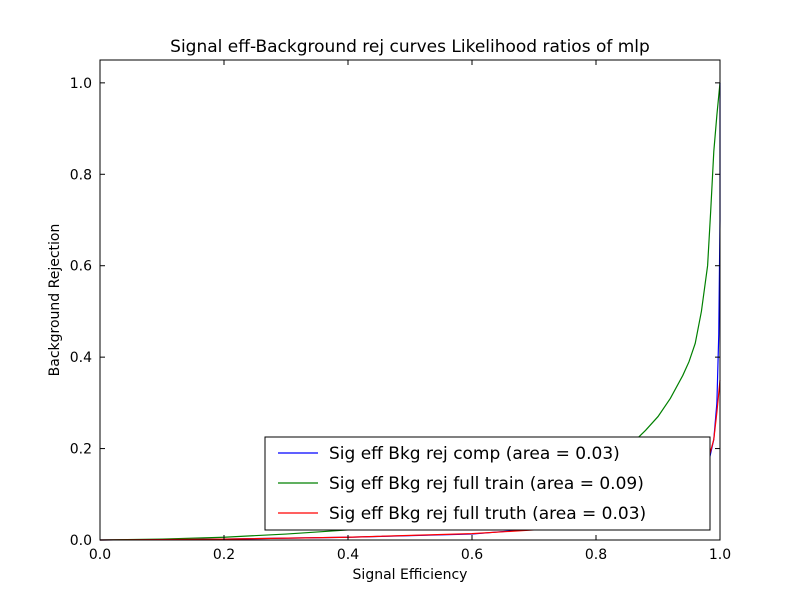 The image size is (800, 605). Describe the element at coordinates (348, 555) in the screenshot. I see `x-tick-label: 0.4` at that location.